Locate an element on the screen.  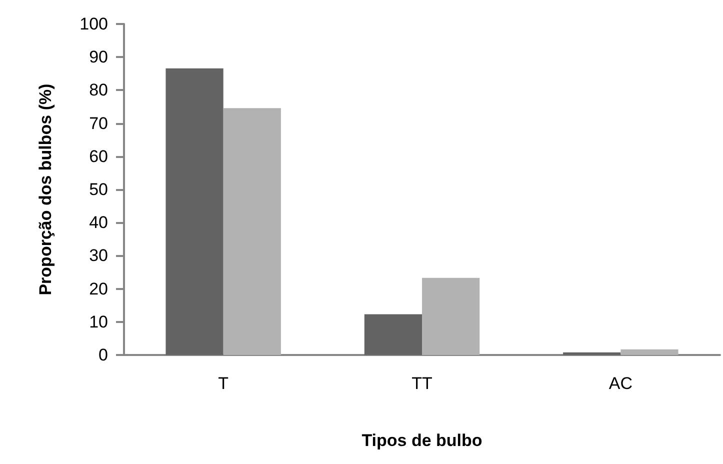
y-tick-label: 10 is located at coordinates (98, 322).